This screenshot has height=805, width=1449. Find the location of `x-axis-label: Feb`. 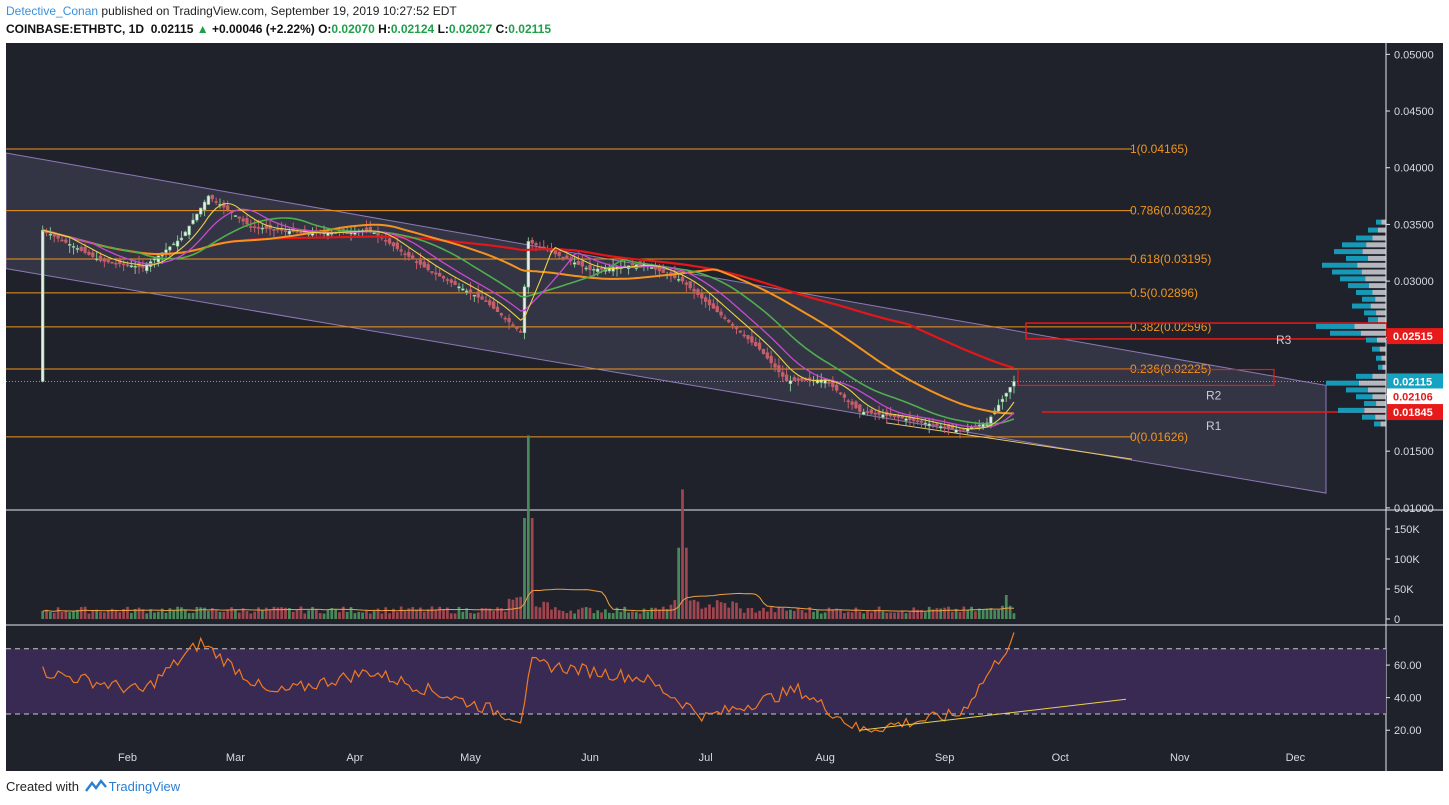

x-axis-label: Feb is located at coordinates (127, 758).